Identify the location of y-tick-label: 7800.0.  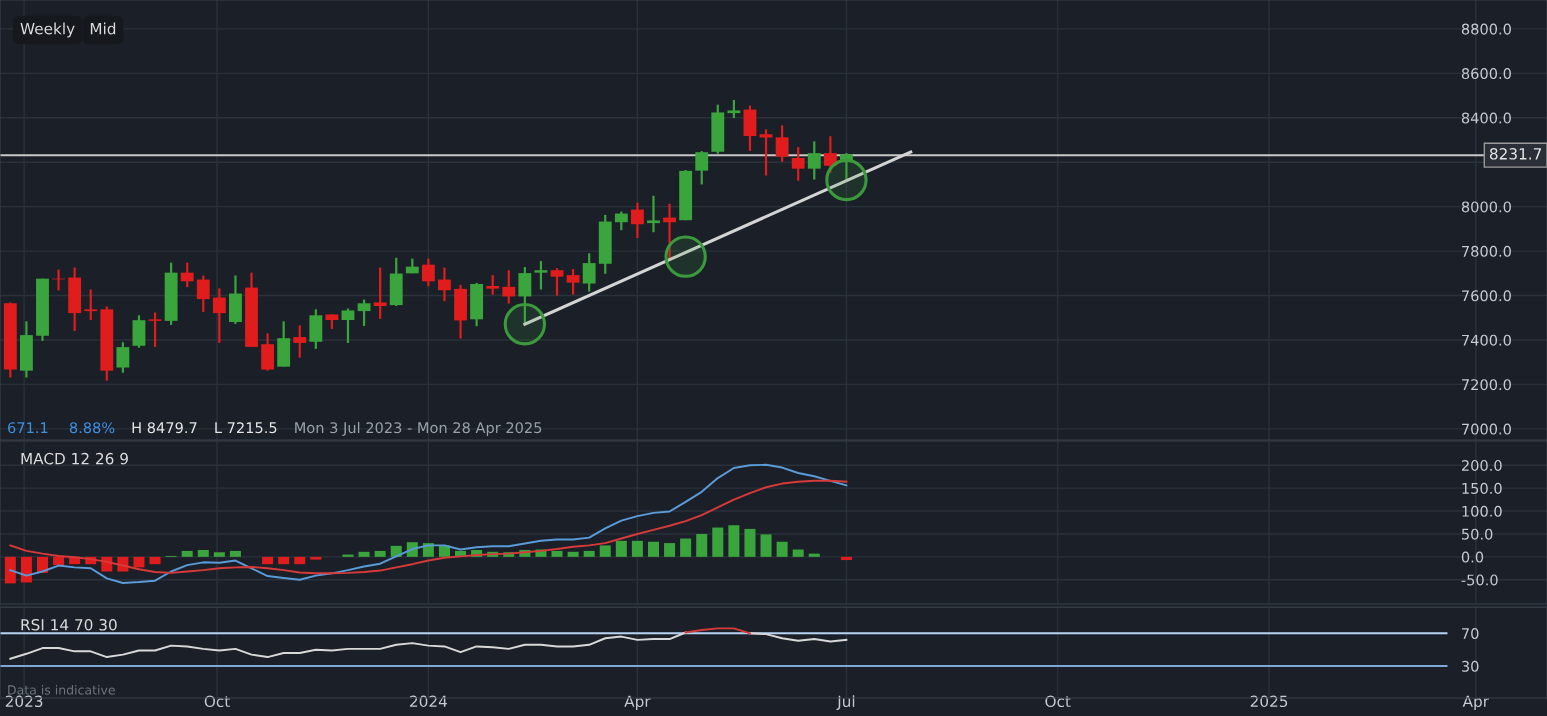
(1486, 251).